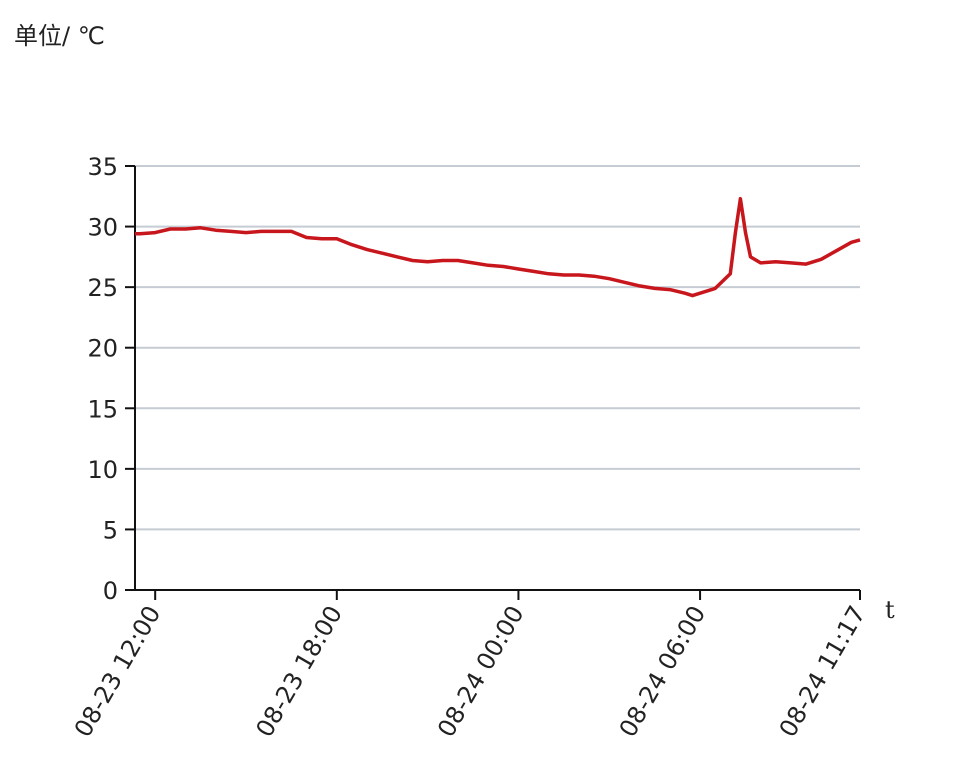  What do you see at coordinates (299, 671) in the screenshot?
I see `x-tick-label: 08-23 18:00` at bounding box center [299, 671].